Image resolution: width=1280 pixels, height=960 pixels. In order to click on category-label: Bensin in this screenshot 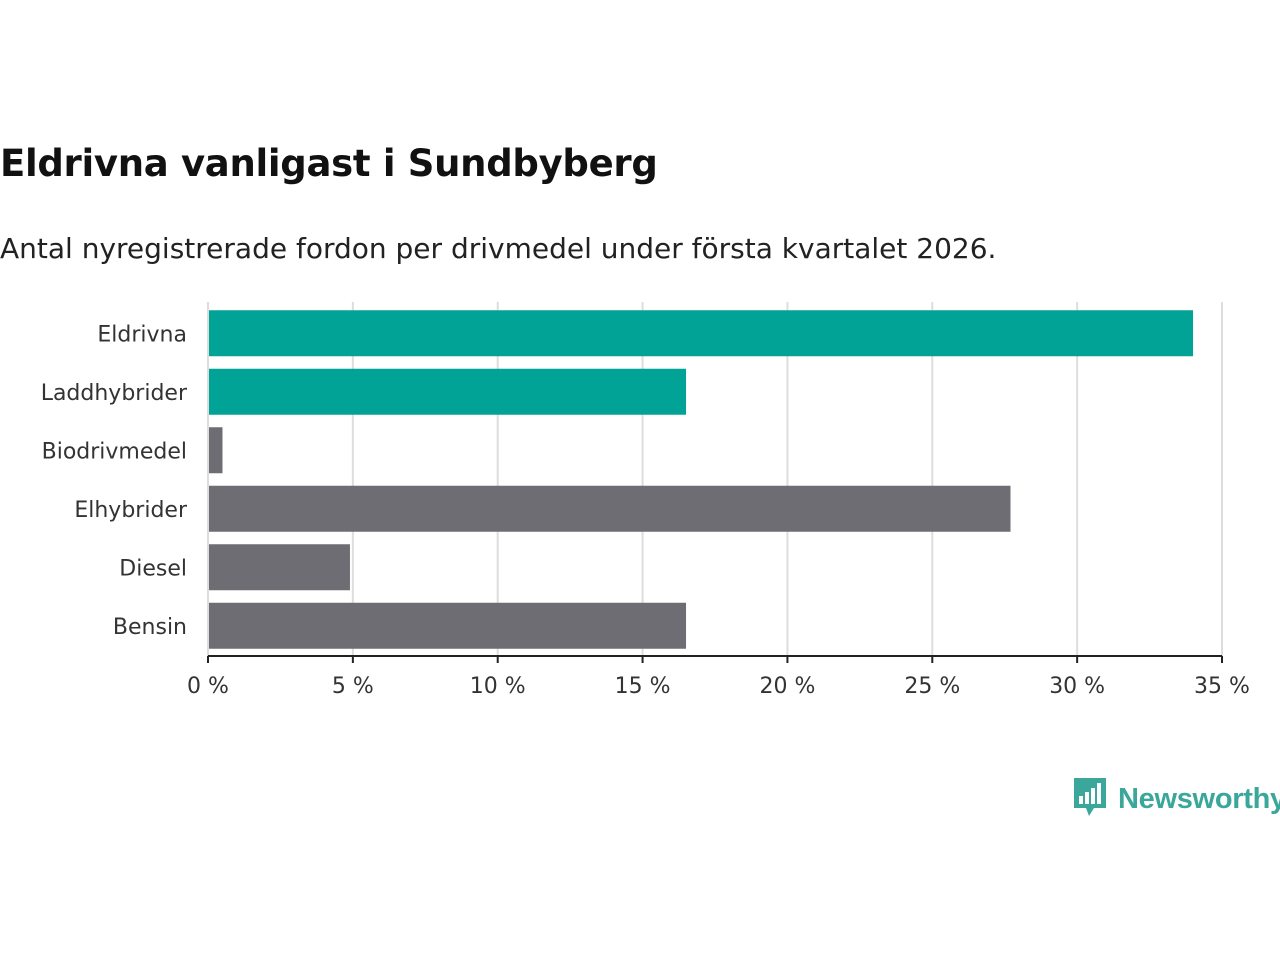, I will do `click(150, 627)`.